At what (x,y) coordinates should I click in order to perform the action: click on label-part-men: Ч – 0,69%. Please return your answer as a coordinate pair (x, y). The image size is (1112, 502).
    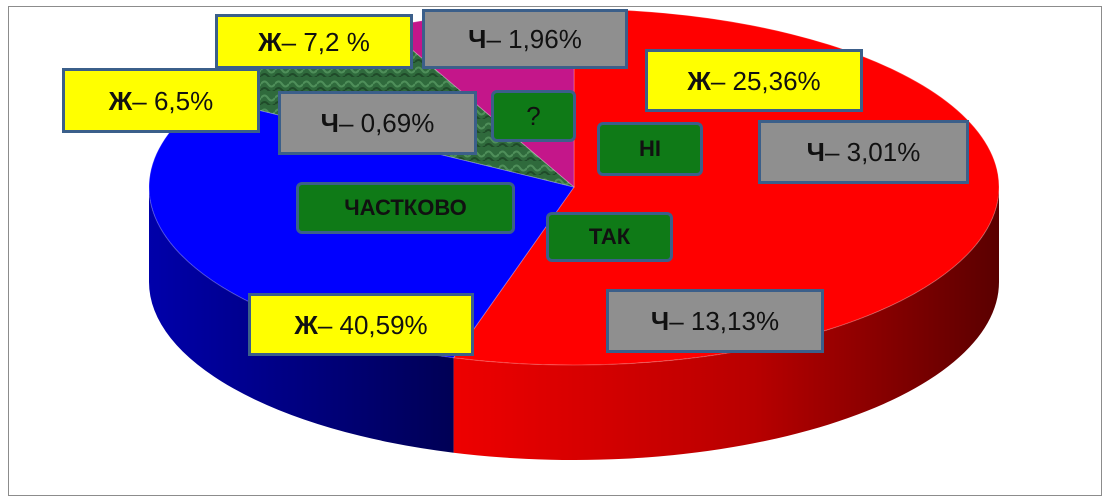
    Looking at the image, I should click on (377, 123).